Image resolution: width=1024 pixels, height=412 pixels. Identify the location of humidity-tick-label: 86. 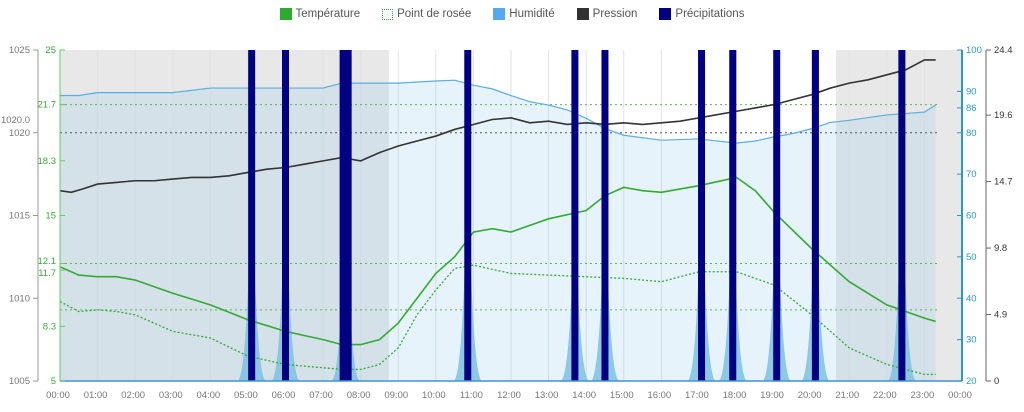
(971, 108).